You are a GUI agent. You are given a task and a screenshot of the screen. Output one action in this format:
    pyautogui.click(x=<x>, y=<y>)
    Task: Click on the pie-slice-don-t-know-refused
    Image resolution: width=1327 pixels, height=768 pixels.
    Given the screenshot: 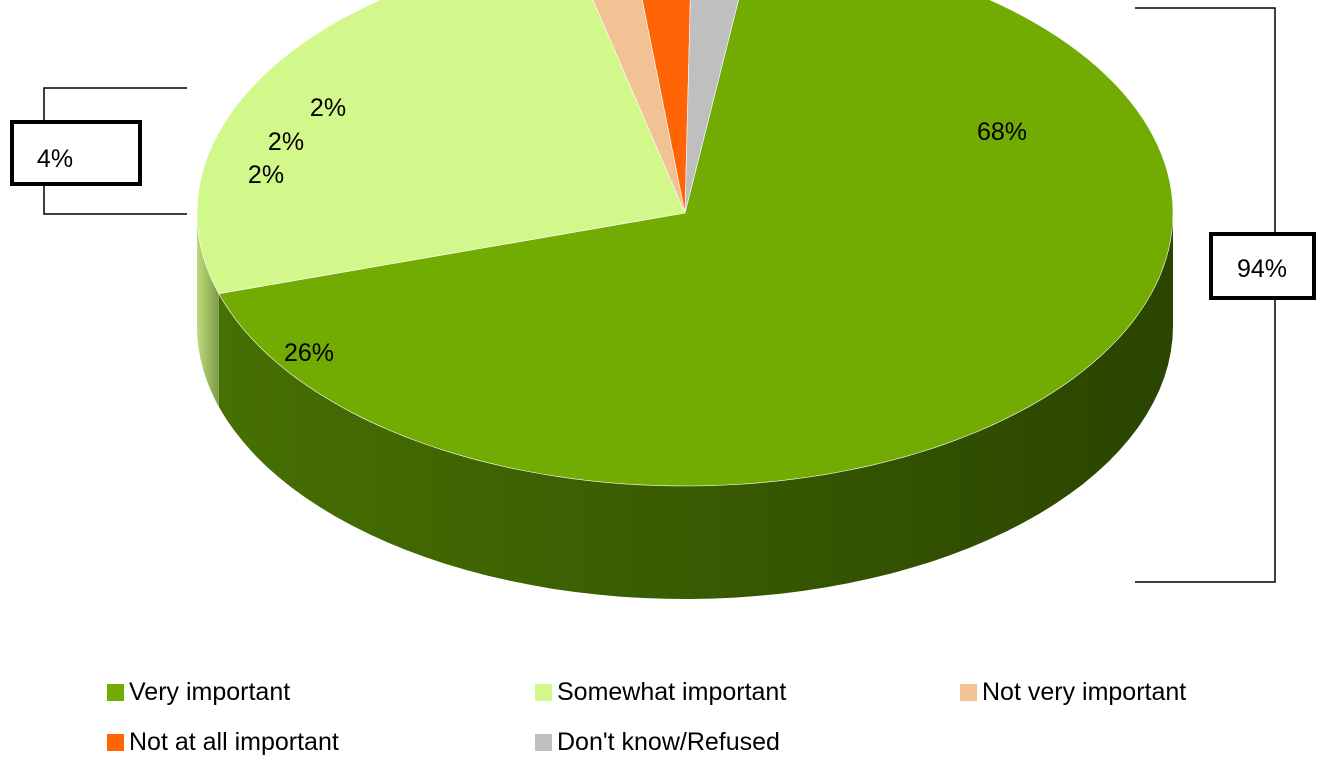 What is the action you would take?
    pyautogui.click(x=711, y=107)
    